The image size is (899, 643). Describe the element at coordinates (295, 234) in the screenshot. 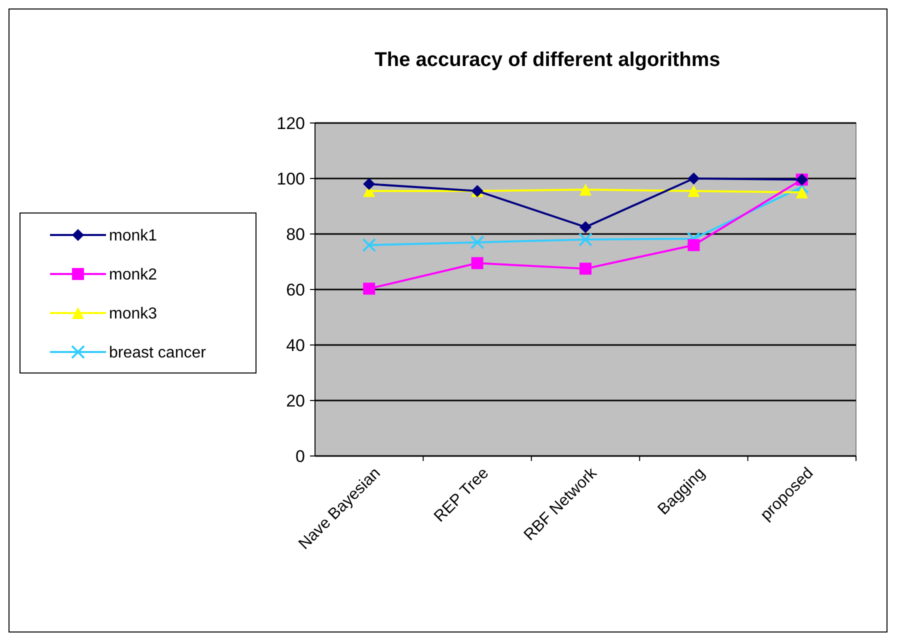

I see `y-tick-label: 80` at that location.